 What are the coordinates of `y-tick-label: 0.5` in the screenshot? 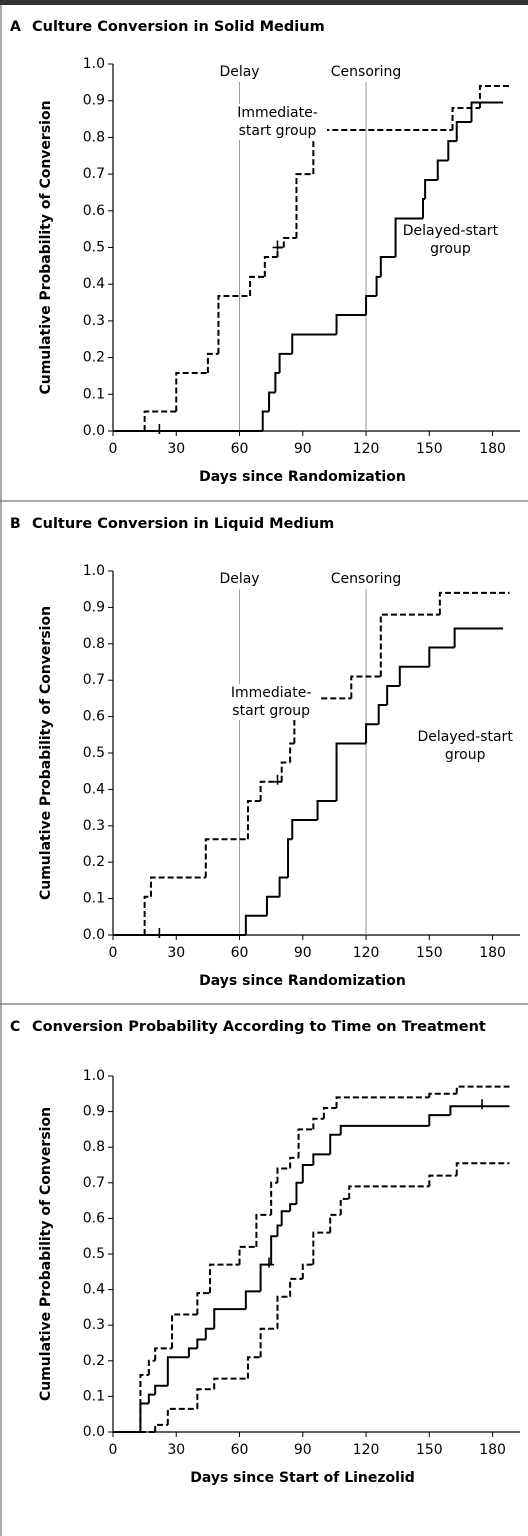 It's located at (94, 1254).